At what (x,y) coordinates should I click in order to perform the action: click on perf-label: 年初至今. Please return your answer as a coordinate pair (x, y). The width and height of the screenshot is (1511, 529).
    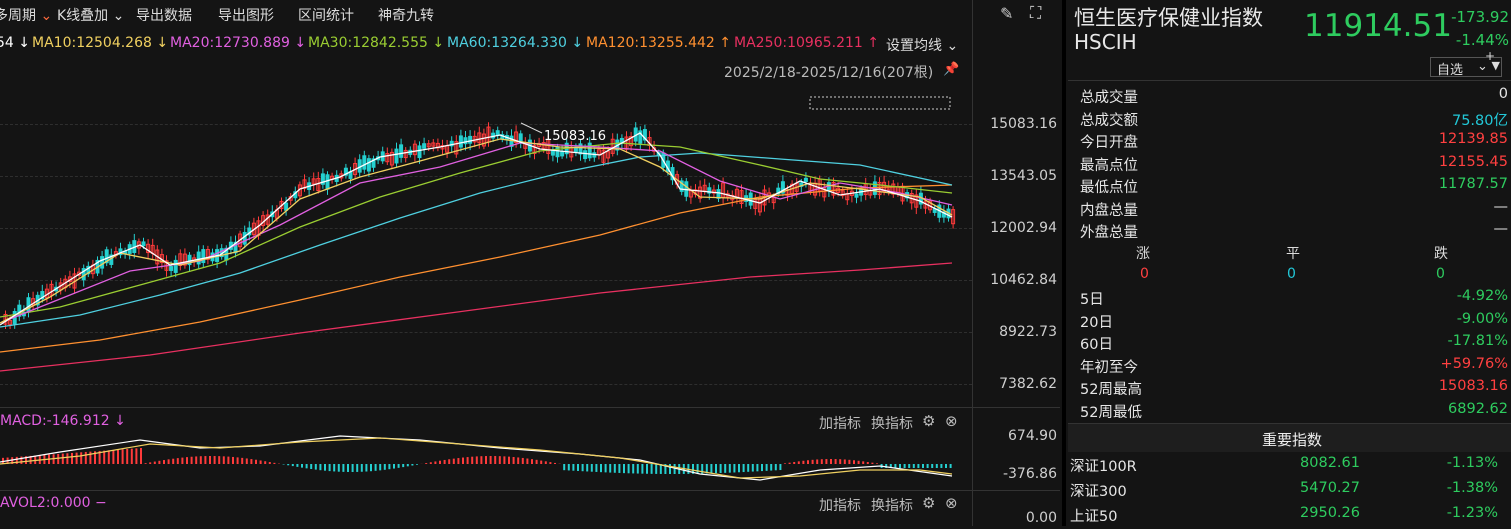
    Looking at the image, I should click on (1109, 366).